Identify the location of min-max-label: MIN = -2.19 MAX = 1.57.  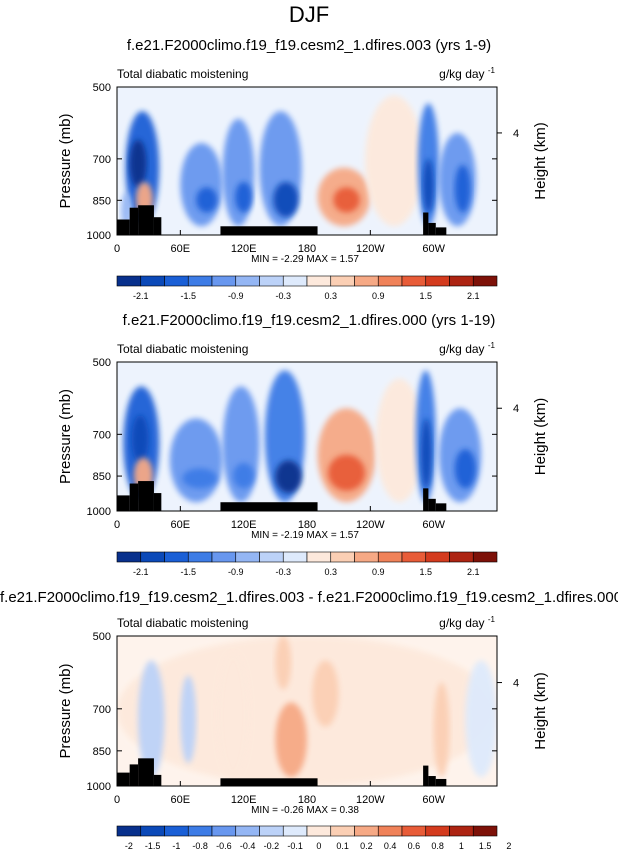
(305, 535).